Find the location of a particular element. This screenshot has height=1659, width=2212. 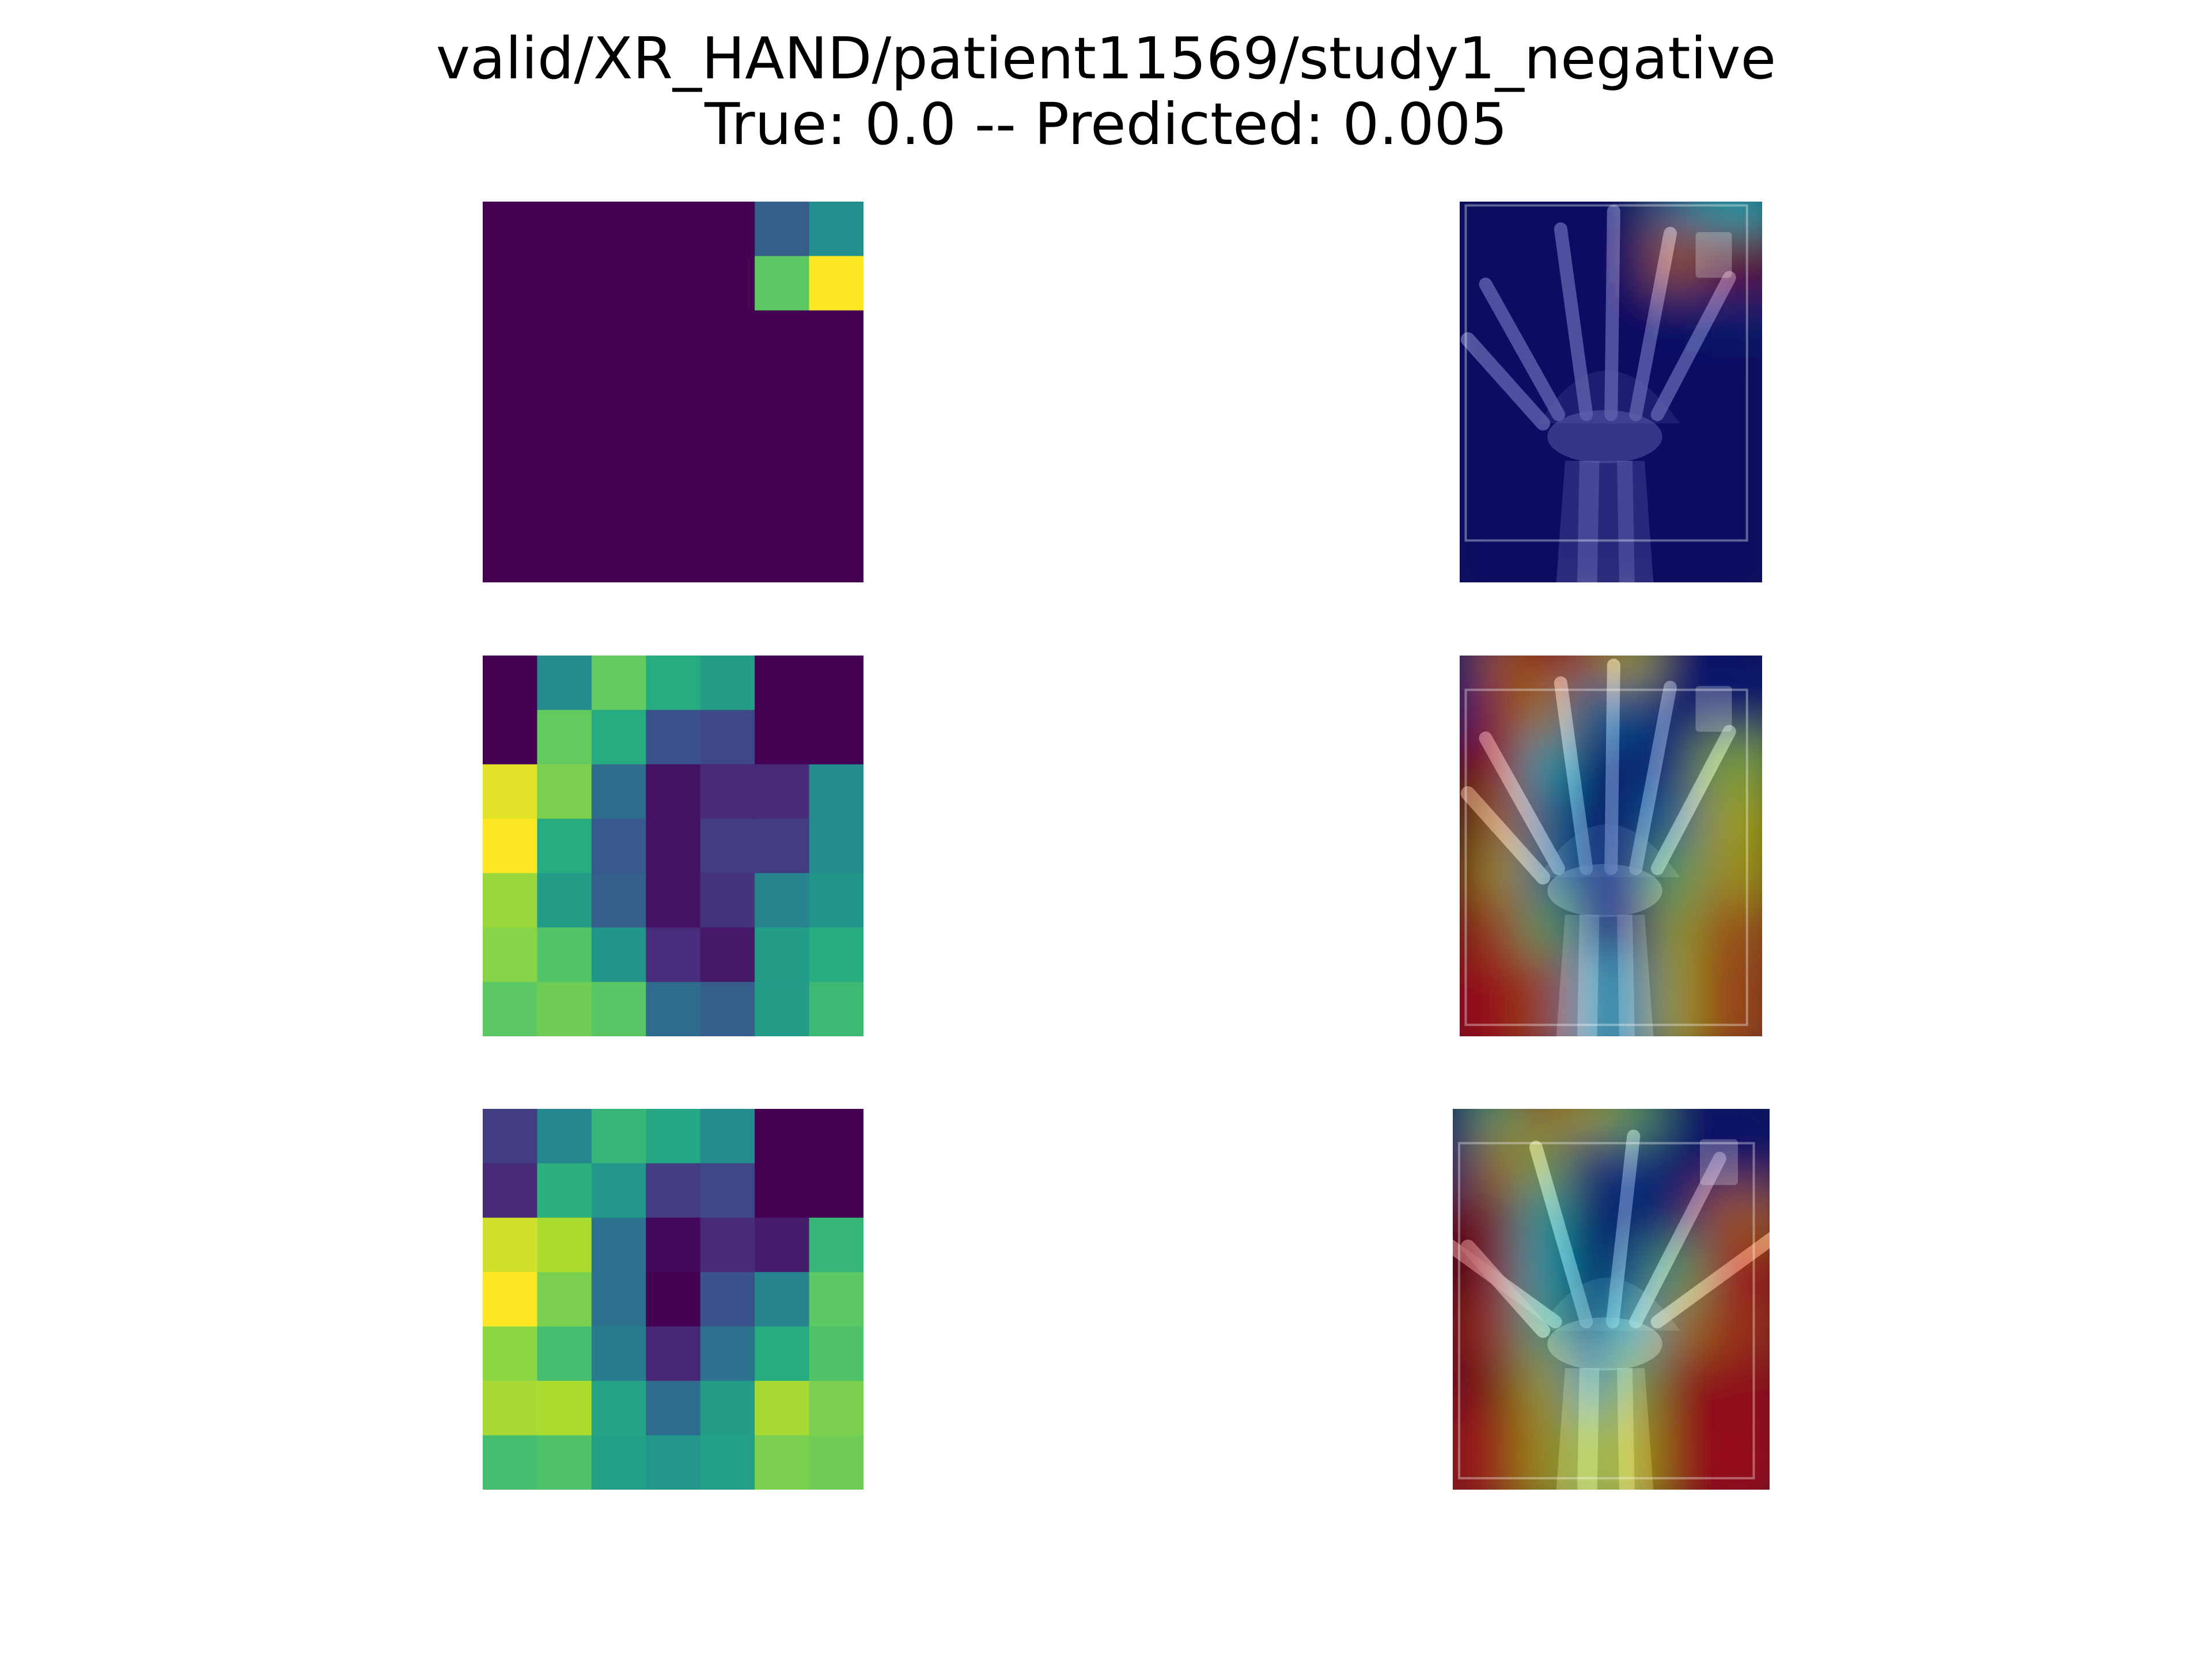

heatmap-2-cell-r4c5 is located at coordinates (782, 900).